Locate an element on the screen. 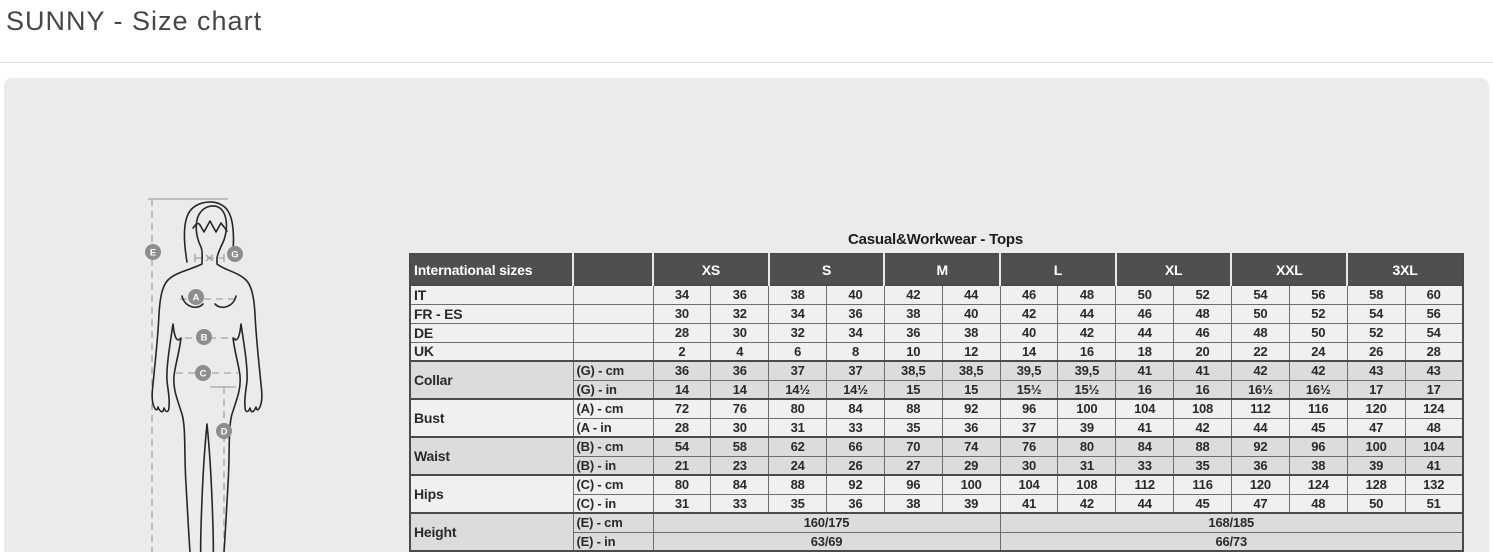 This screenshot has height=552, width=1493. value-cell: 17 is located at coordinates (1376, 389).